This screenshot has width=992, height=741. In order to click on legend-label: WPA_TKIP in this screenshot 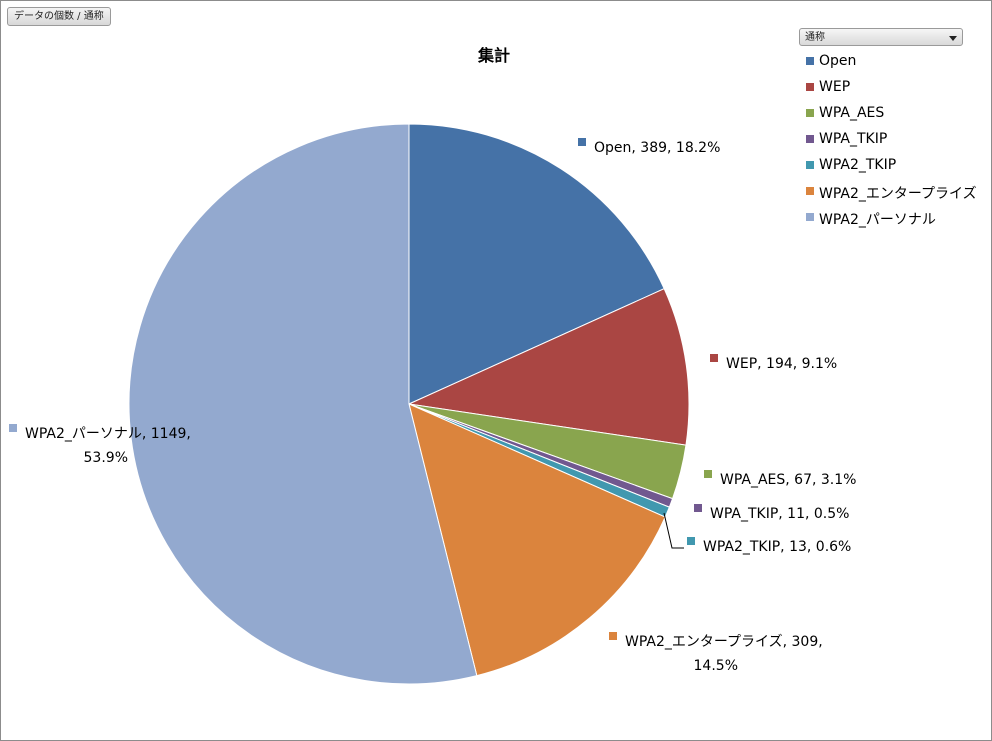, I will do `click(853, 139)`.